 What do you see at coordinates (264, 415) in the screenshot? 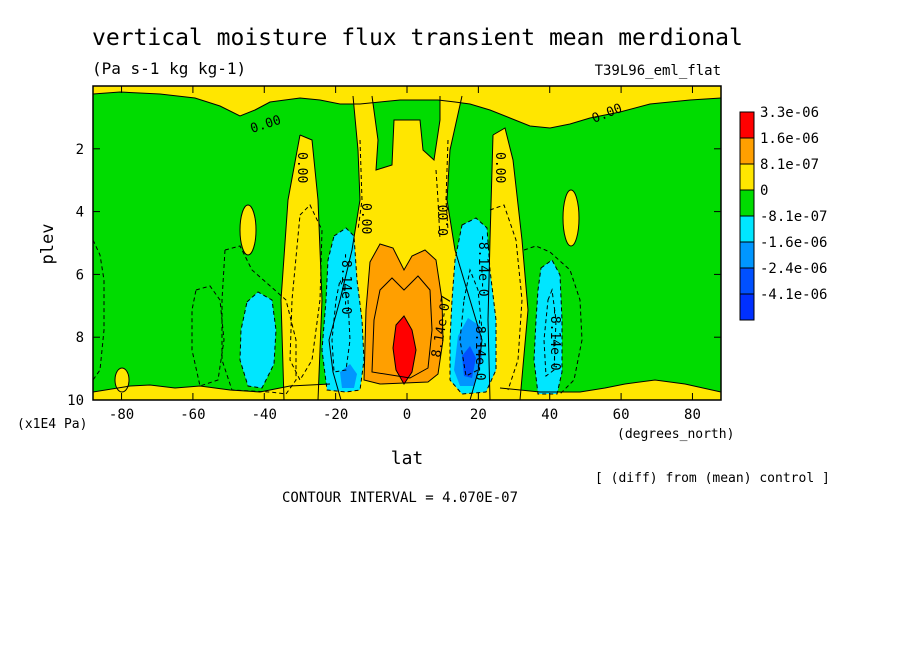
I see `x-tick-label: -40` at bounding box center [264, 415].